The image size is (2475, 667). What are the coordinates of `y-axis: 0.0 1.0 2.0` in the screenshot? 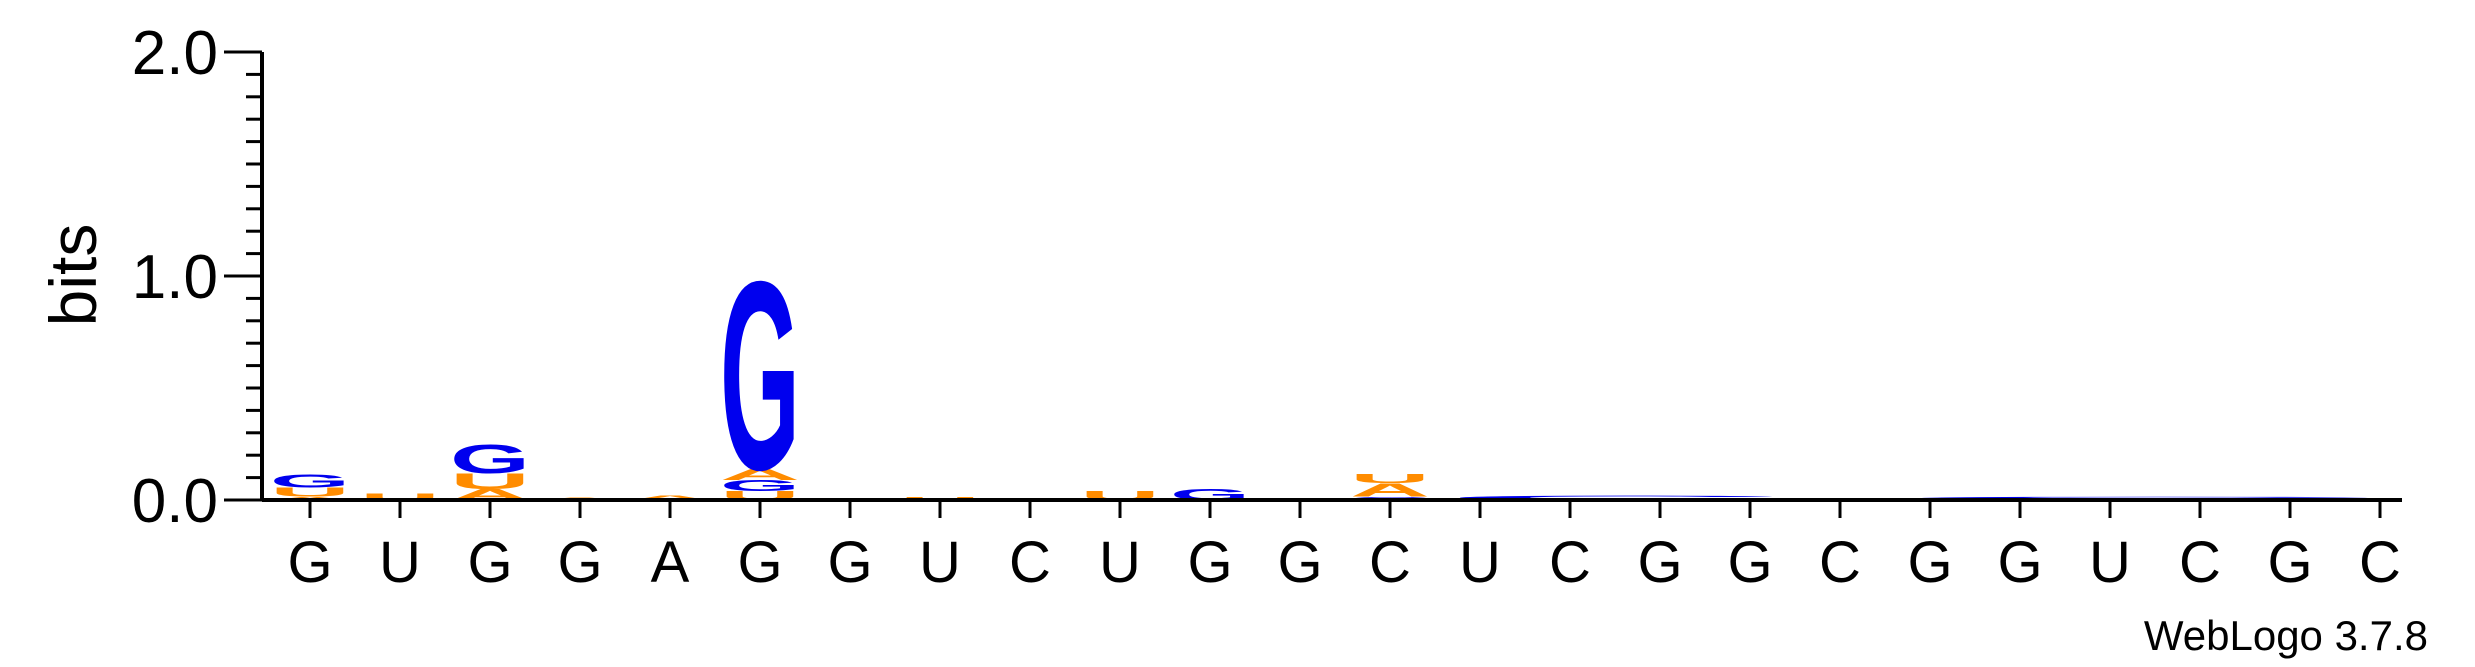 It's located at (198, 277).